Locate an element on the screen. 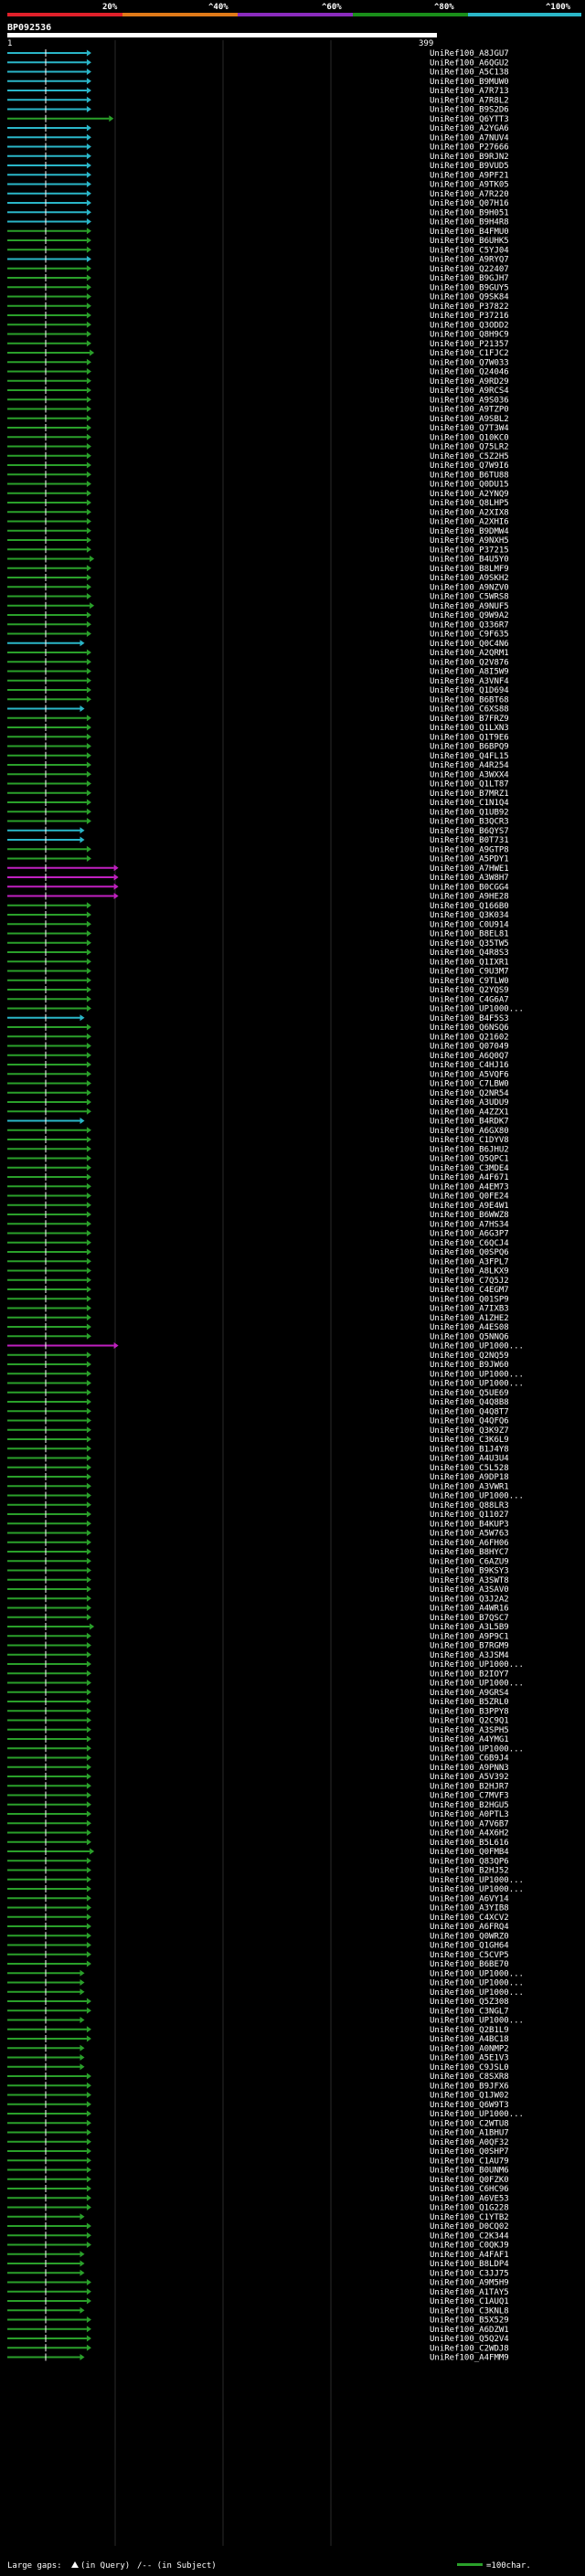 The height and width of the screenshot is (2576, 585). hit-label: UniRef100_A9SKH2 is located at coordinates (470, 578).